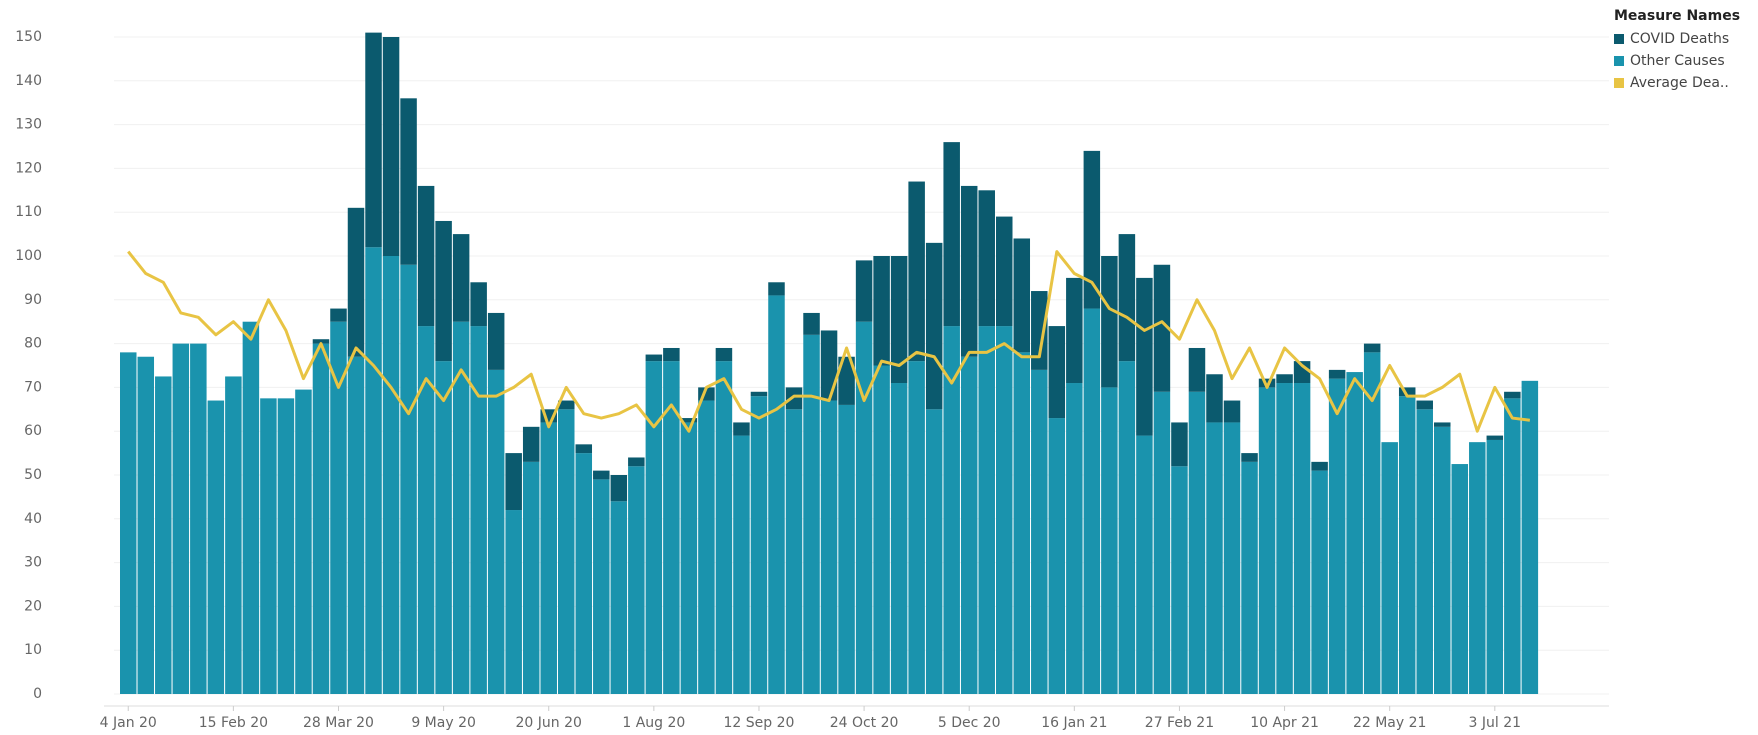  I want to click on x-tick-label: 15 Feb 20, so click(233, 723).